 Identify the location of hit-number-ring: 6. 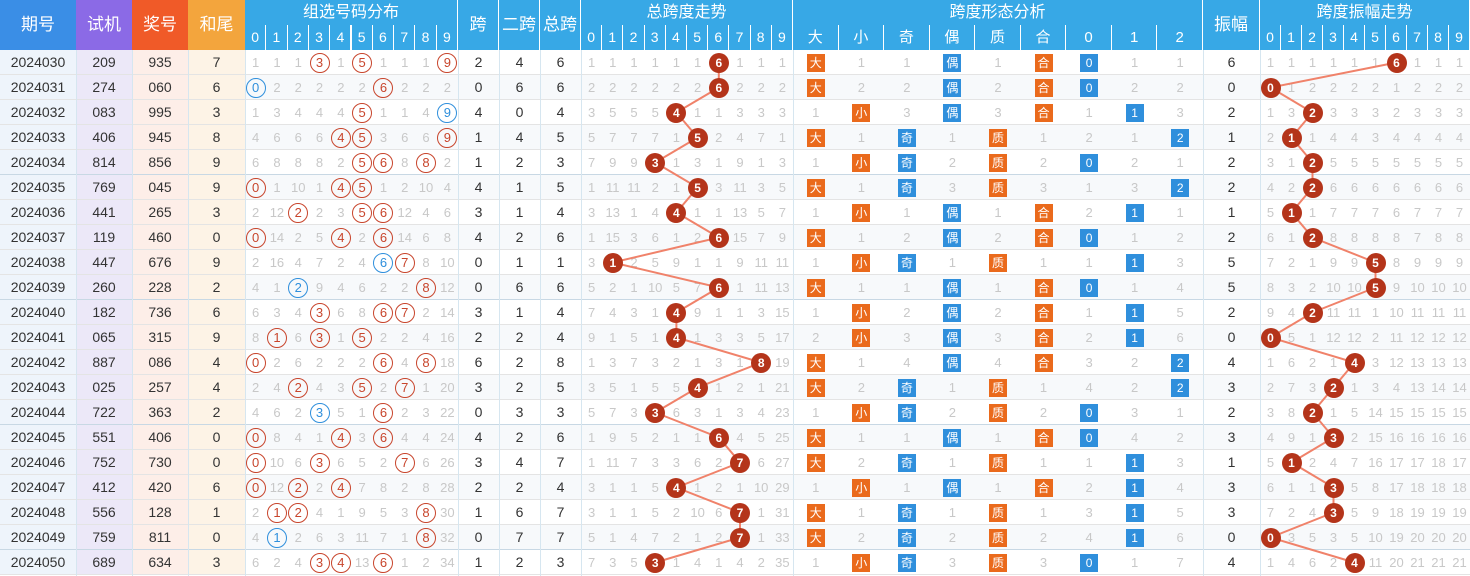
(383, 413).